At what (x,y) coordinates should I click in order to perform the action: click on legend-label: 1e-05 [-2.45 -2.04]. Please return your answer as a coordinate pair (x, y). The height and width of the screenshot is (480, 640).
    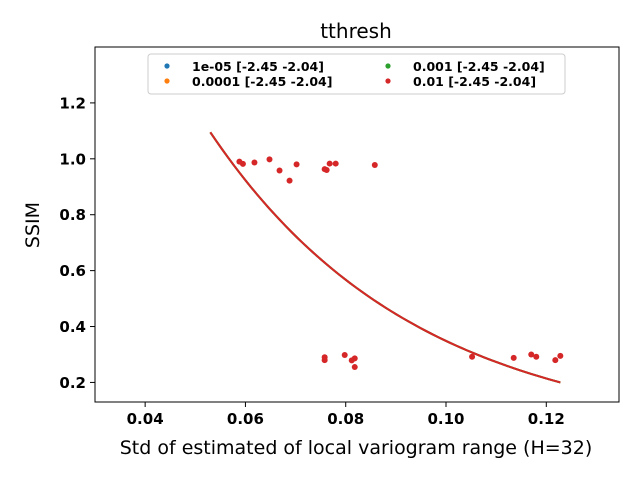
    Looking at the image, I should click on (258, 66).